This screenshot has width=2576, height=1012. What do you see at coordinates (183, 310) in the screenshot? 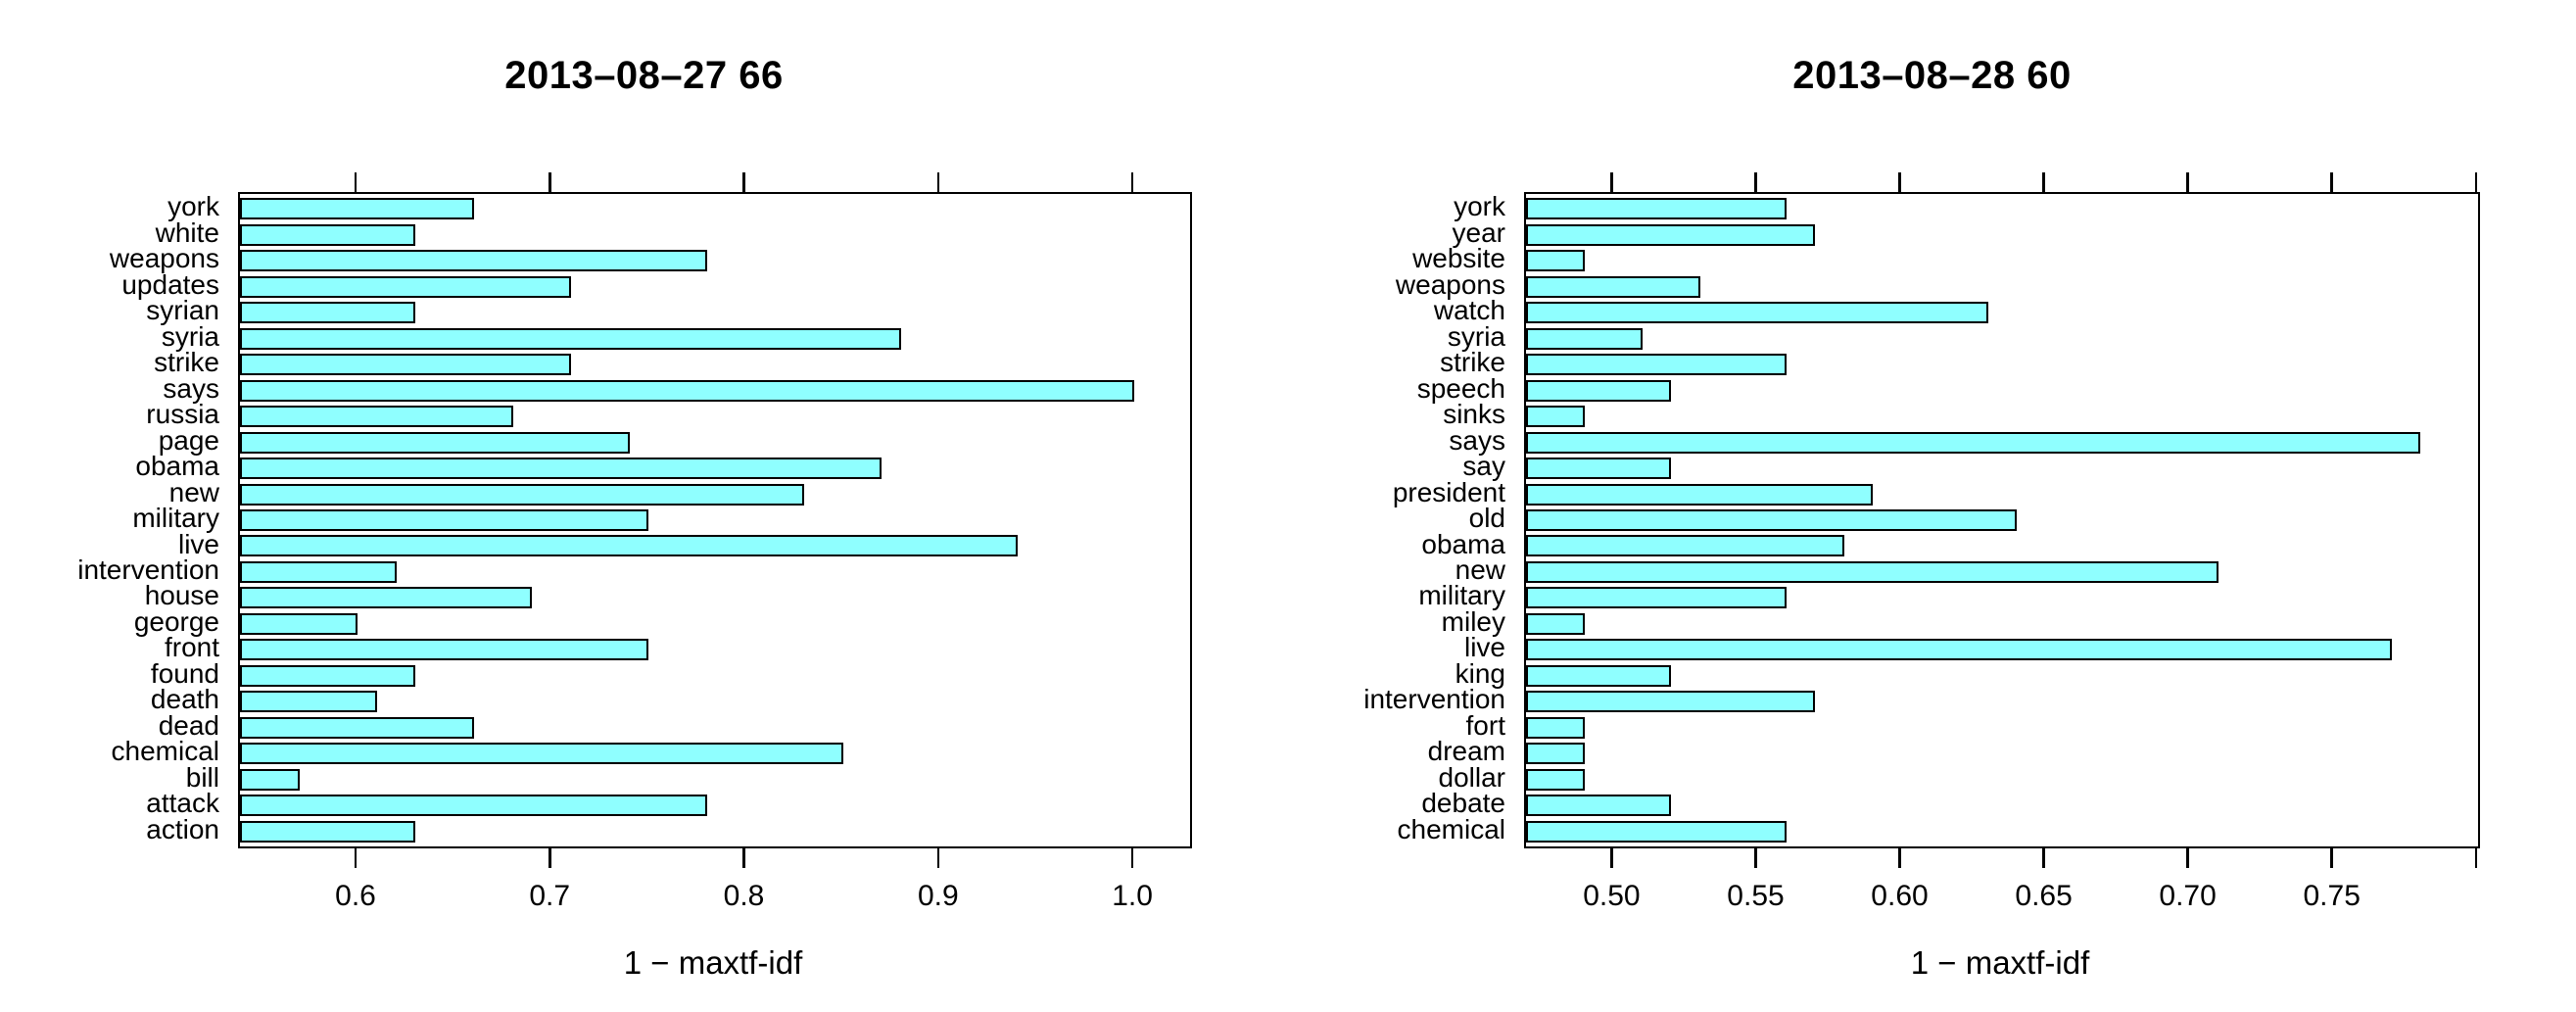
I see `ytick-label-syrian: syrian` at bounding box center [183, 310].